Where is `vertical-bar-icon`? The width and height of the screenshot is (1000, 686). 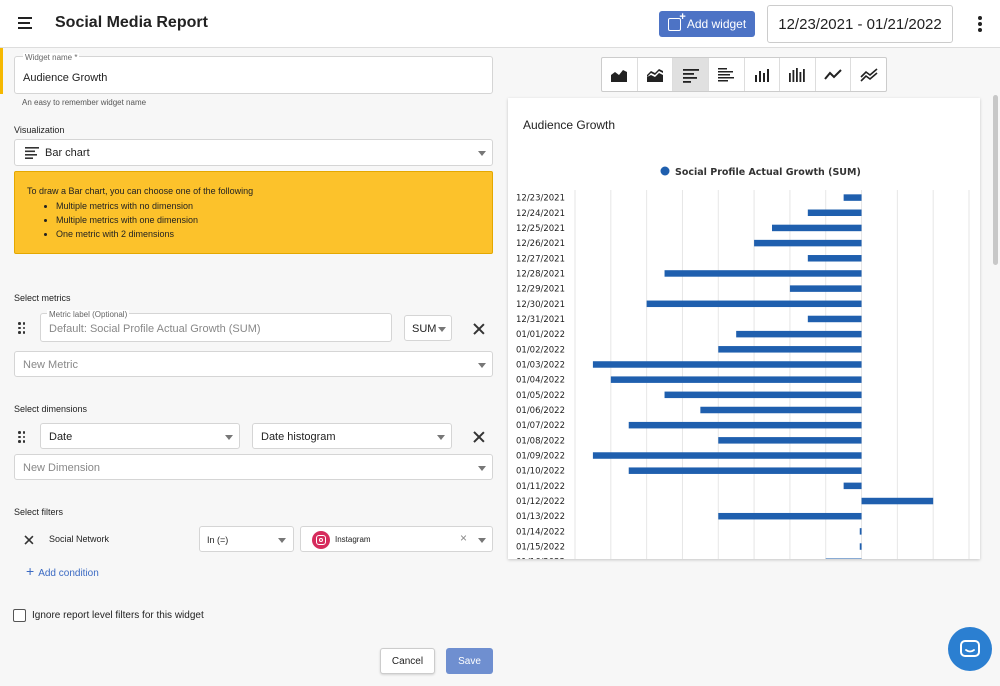
vertical-bar-icon is located at coordinates (761, 75).